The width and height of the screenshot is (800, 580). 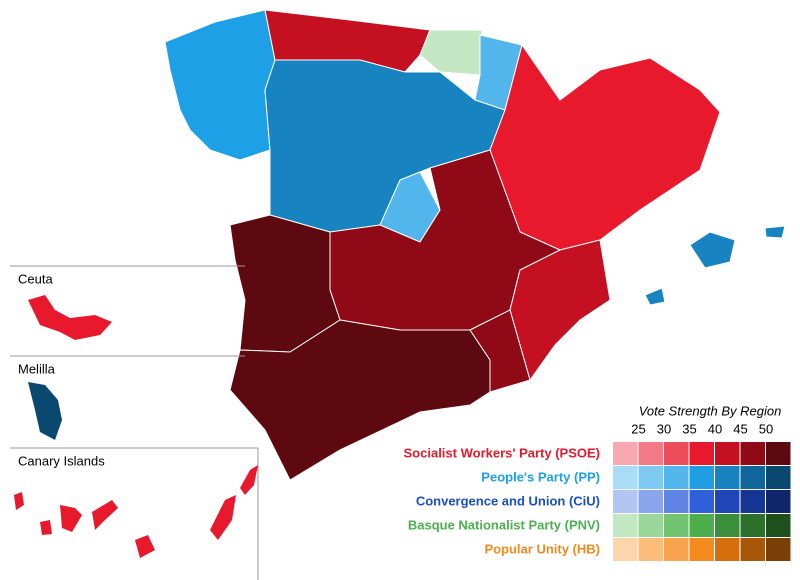 I want to click on inset-label: Ceuta, so click(x=35, y=278).